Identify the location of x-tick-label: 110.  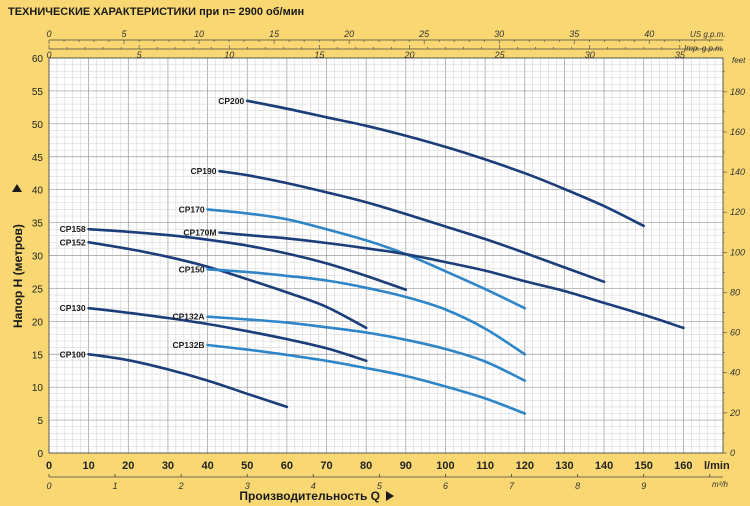
(485, 466).